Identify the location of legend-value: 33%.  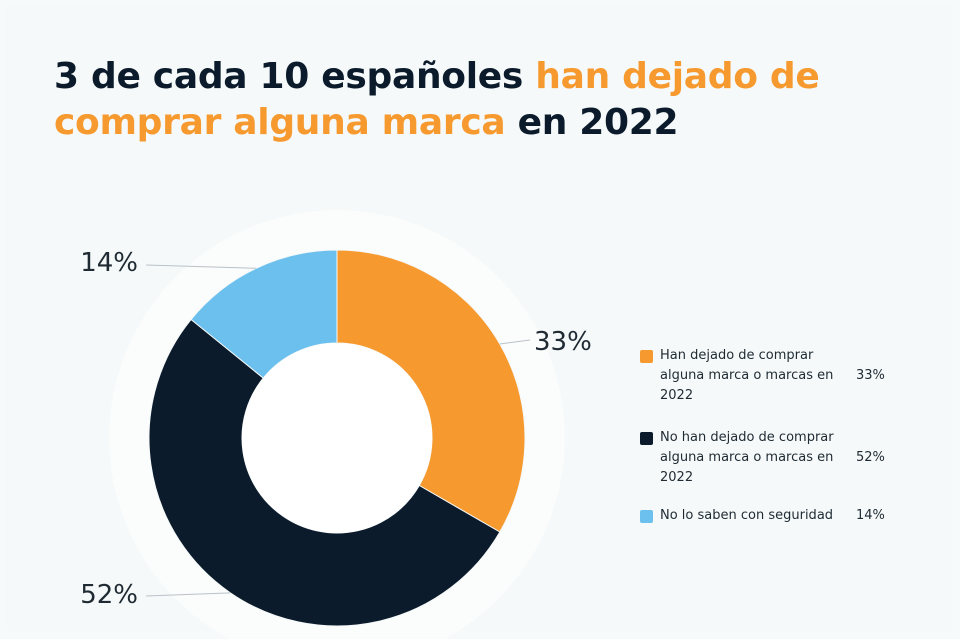
(870, 375).